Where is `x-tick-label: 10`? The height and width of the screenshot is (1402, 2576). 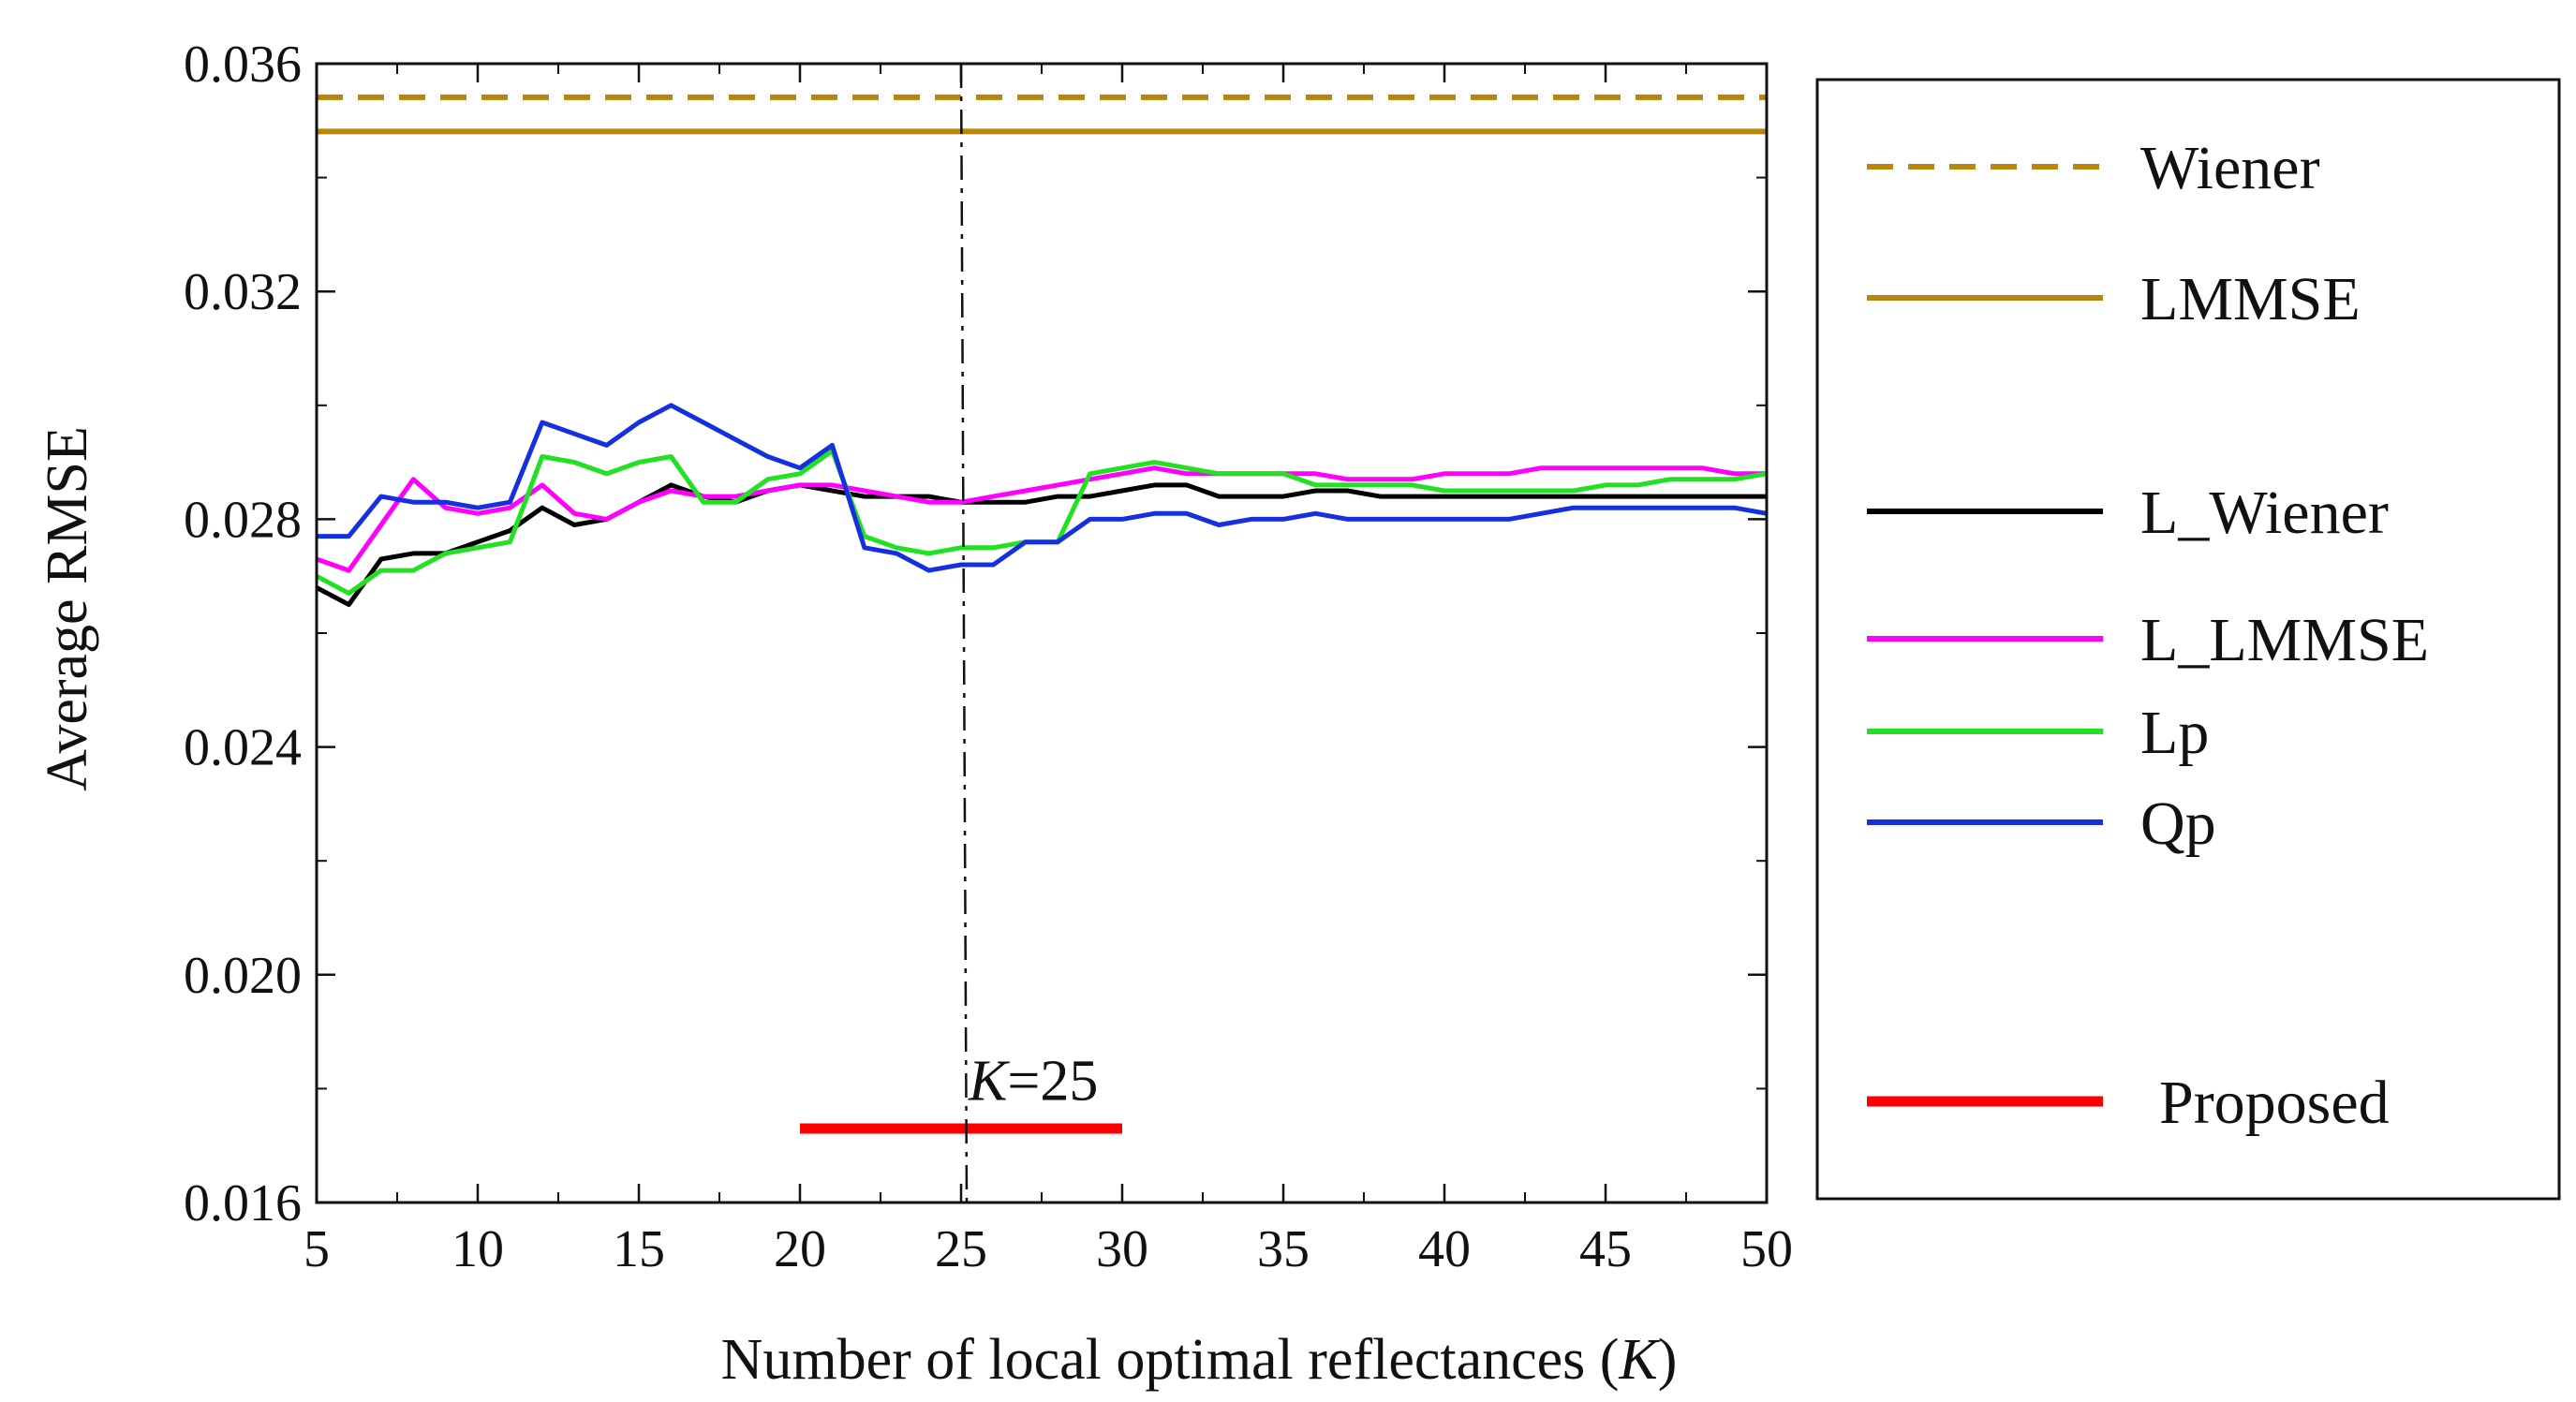
x-tick-label: 10 is located at coordinates (478, 1249).